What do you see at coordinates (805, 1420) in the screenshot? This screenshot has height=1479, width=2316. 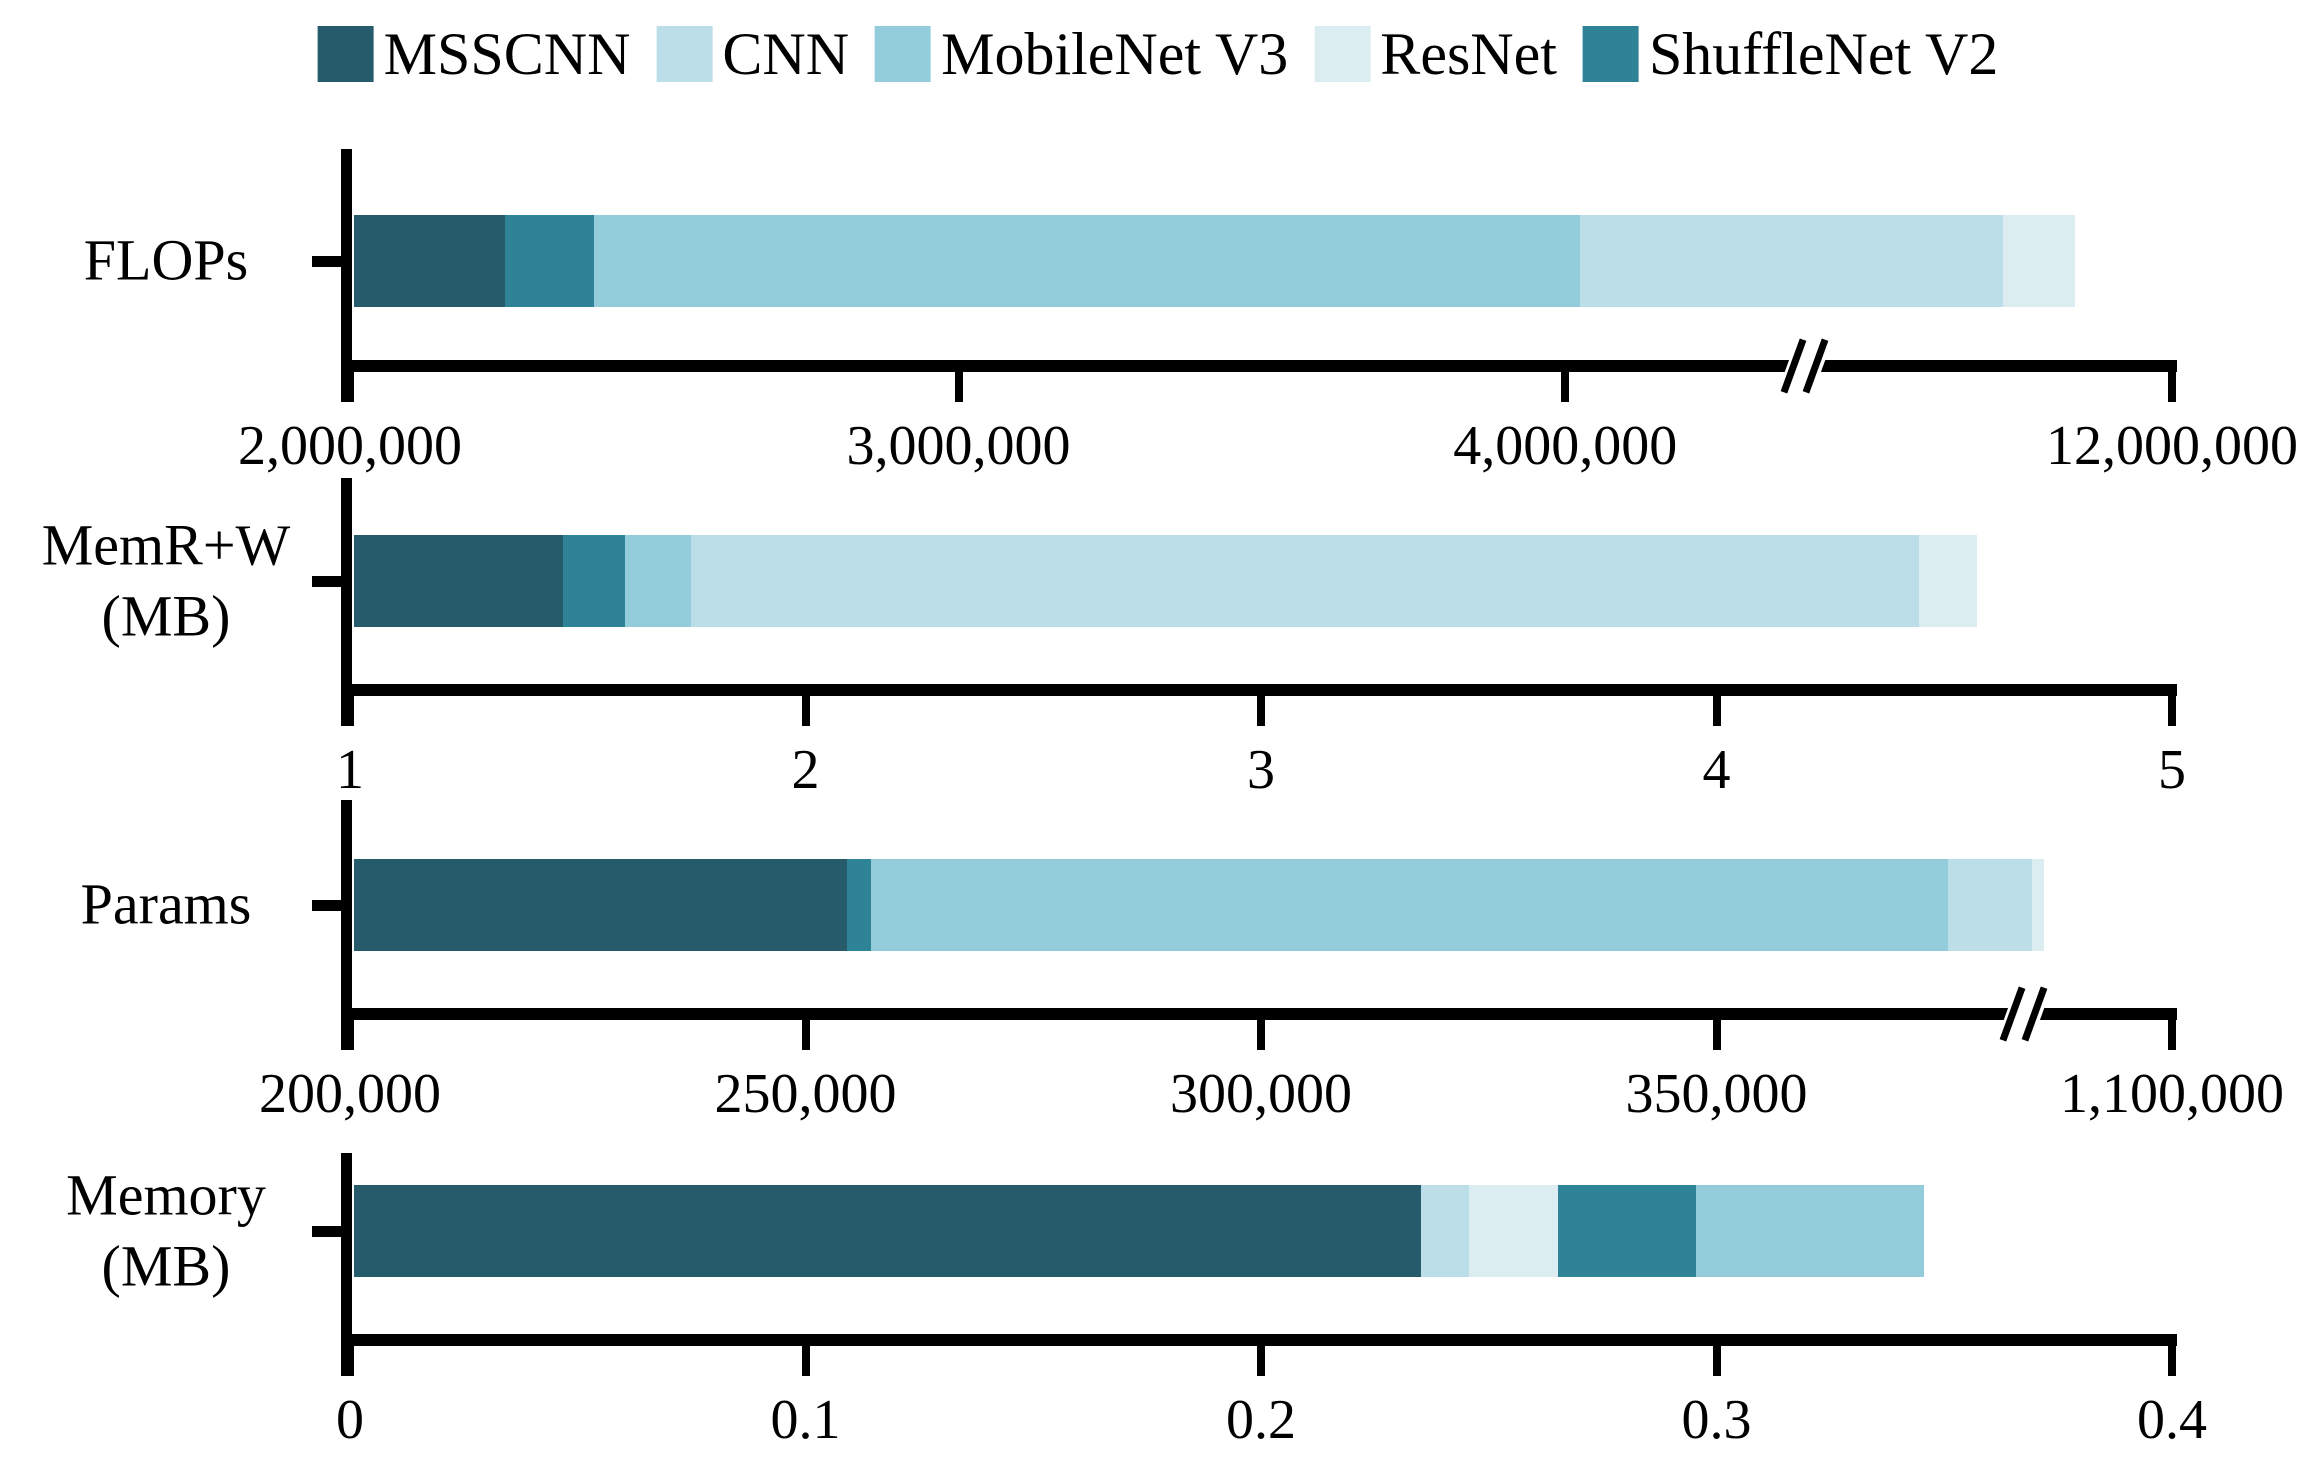 I see `axis-tick-label: 0.1` at bounding box center [805, 1420].